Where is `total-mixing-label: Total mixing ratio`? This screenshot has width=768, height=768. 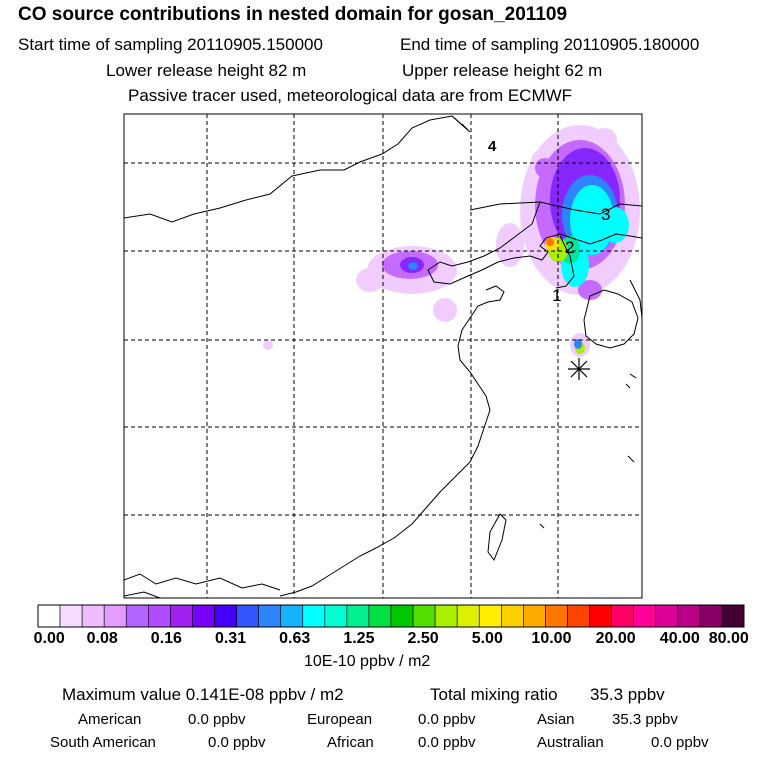 total-mixing-label: Total mixing ratio is located at coordinates (494, 694).